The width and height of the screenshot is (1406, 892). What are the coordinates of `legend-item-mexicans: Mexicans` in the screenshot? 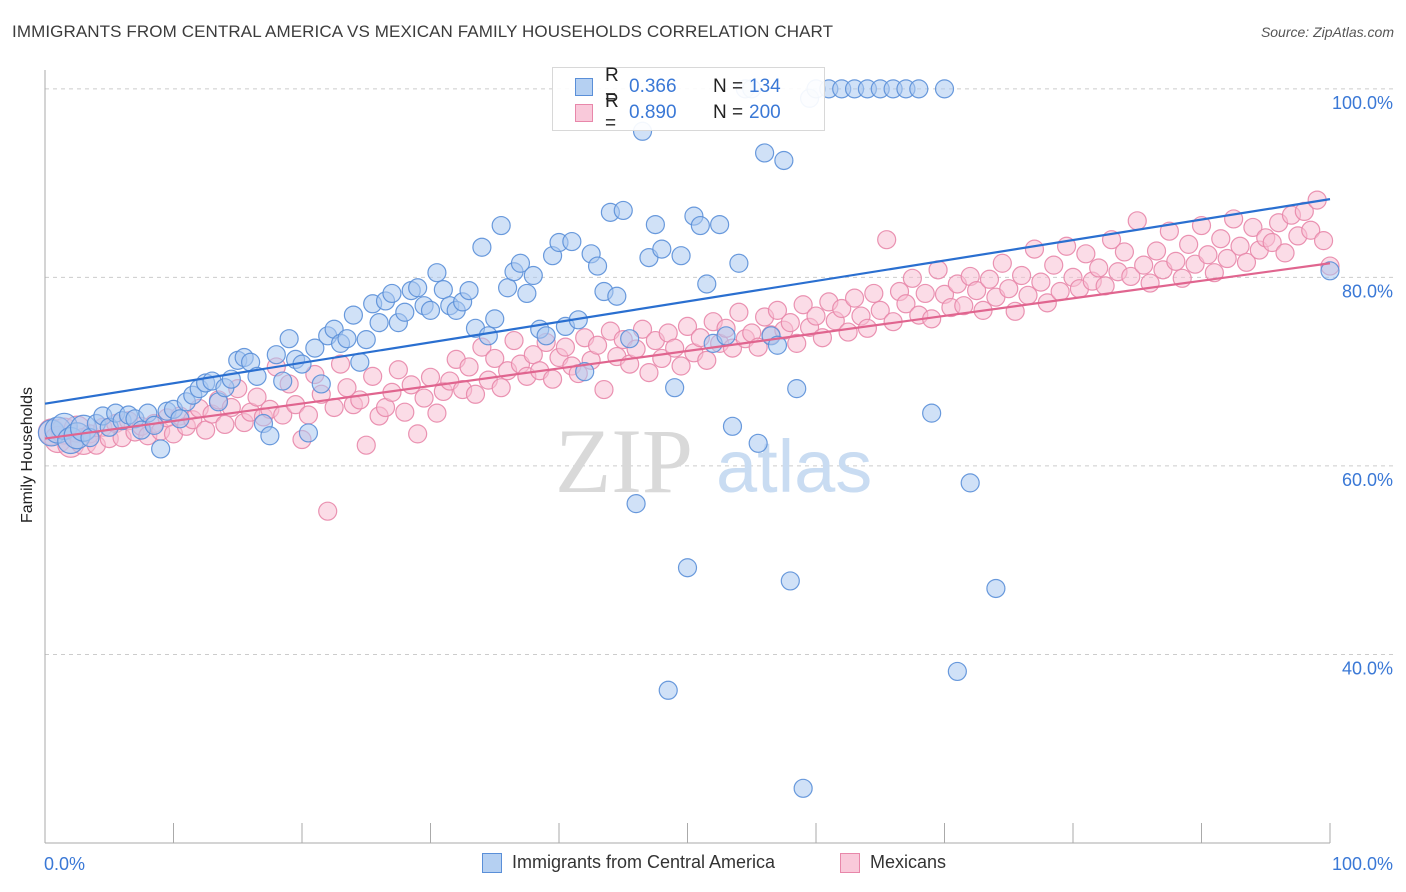 It's located at (893, 862).